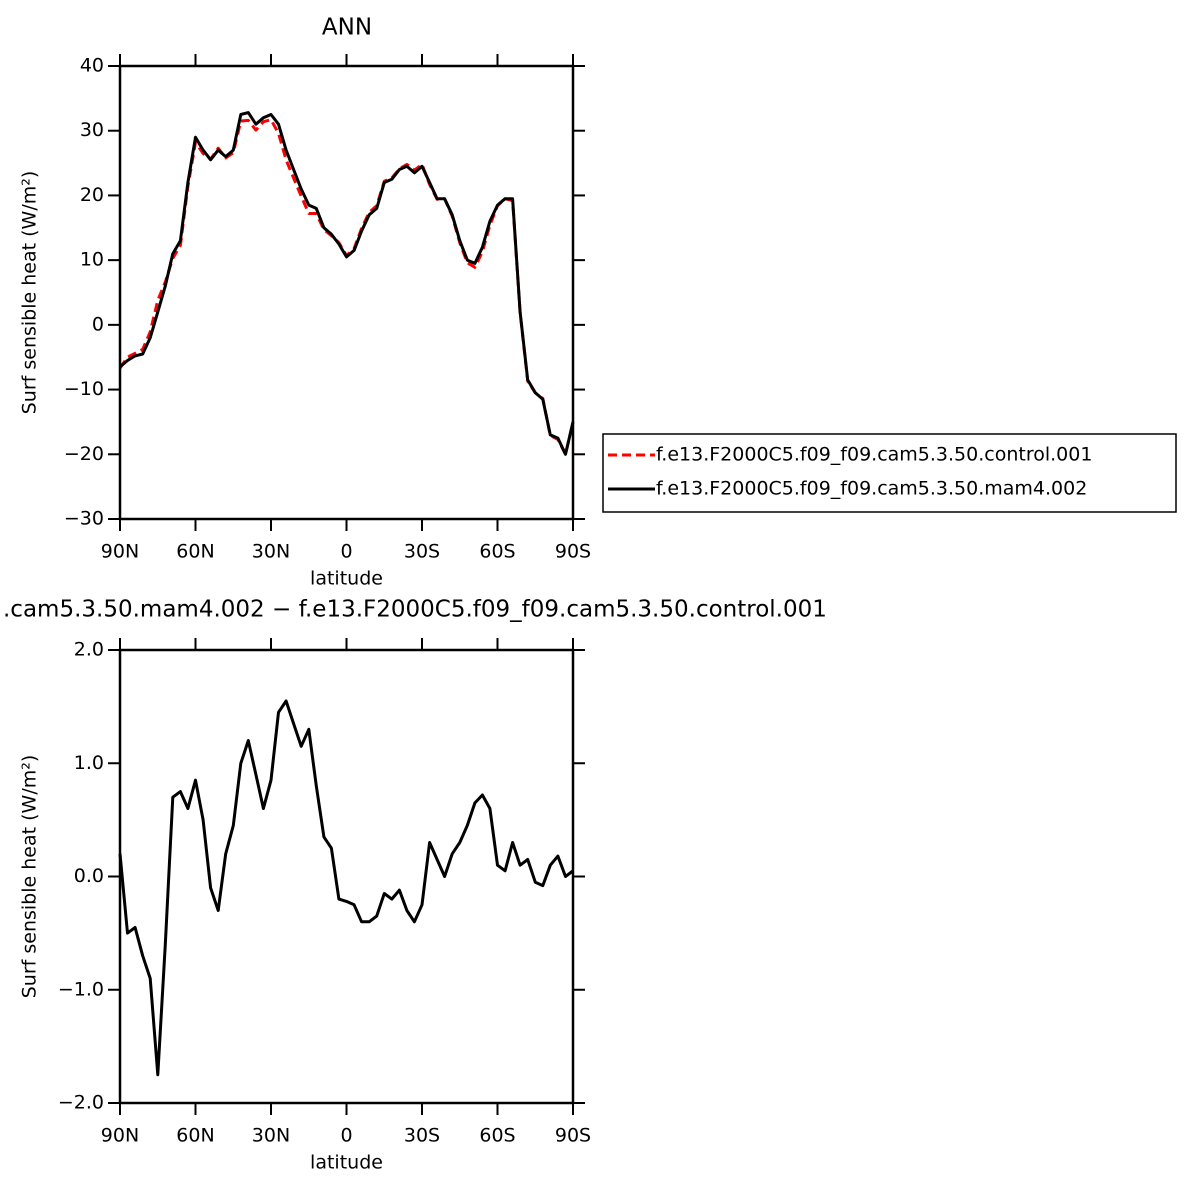 Image resolution: width=1194 pixels, height=1191 pixels. Describe the element at coordinates (92, 260) in the screenshot. I see `y-tick-label: 10` at that location.